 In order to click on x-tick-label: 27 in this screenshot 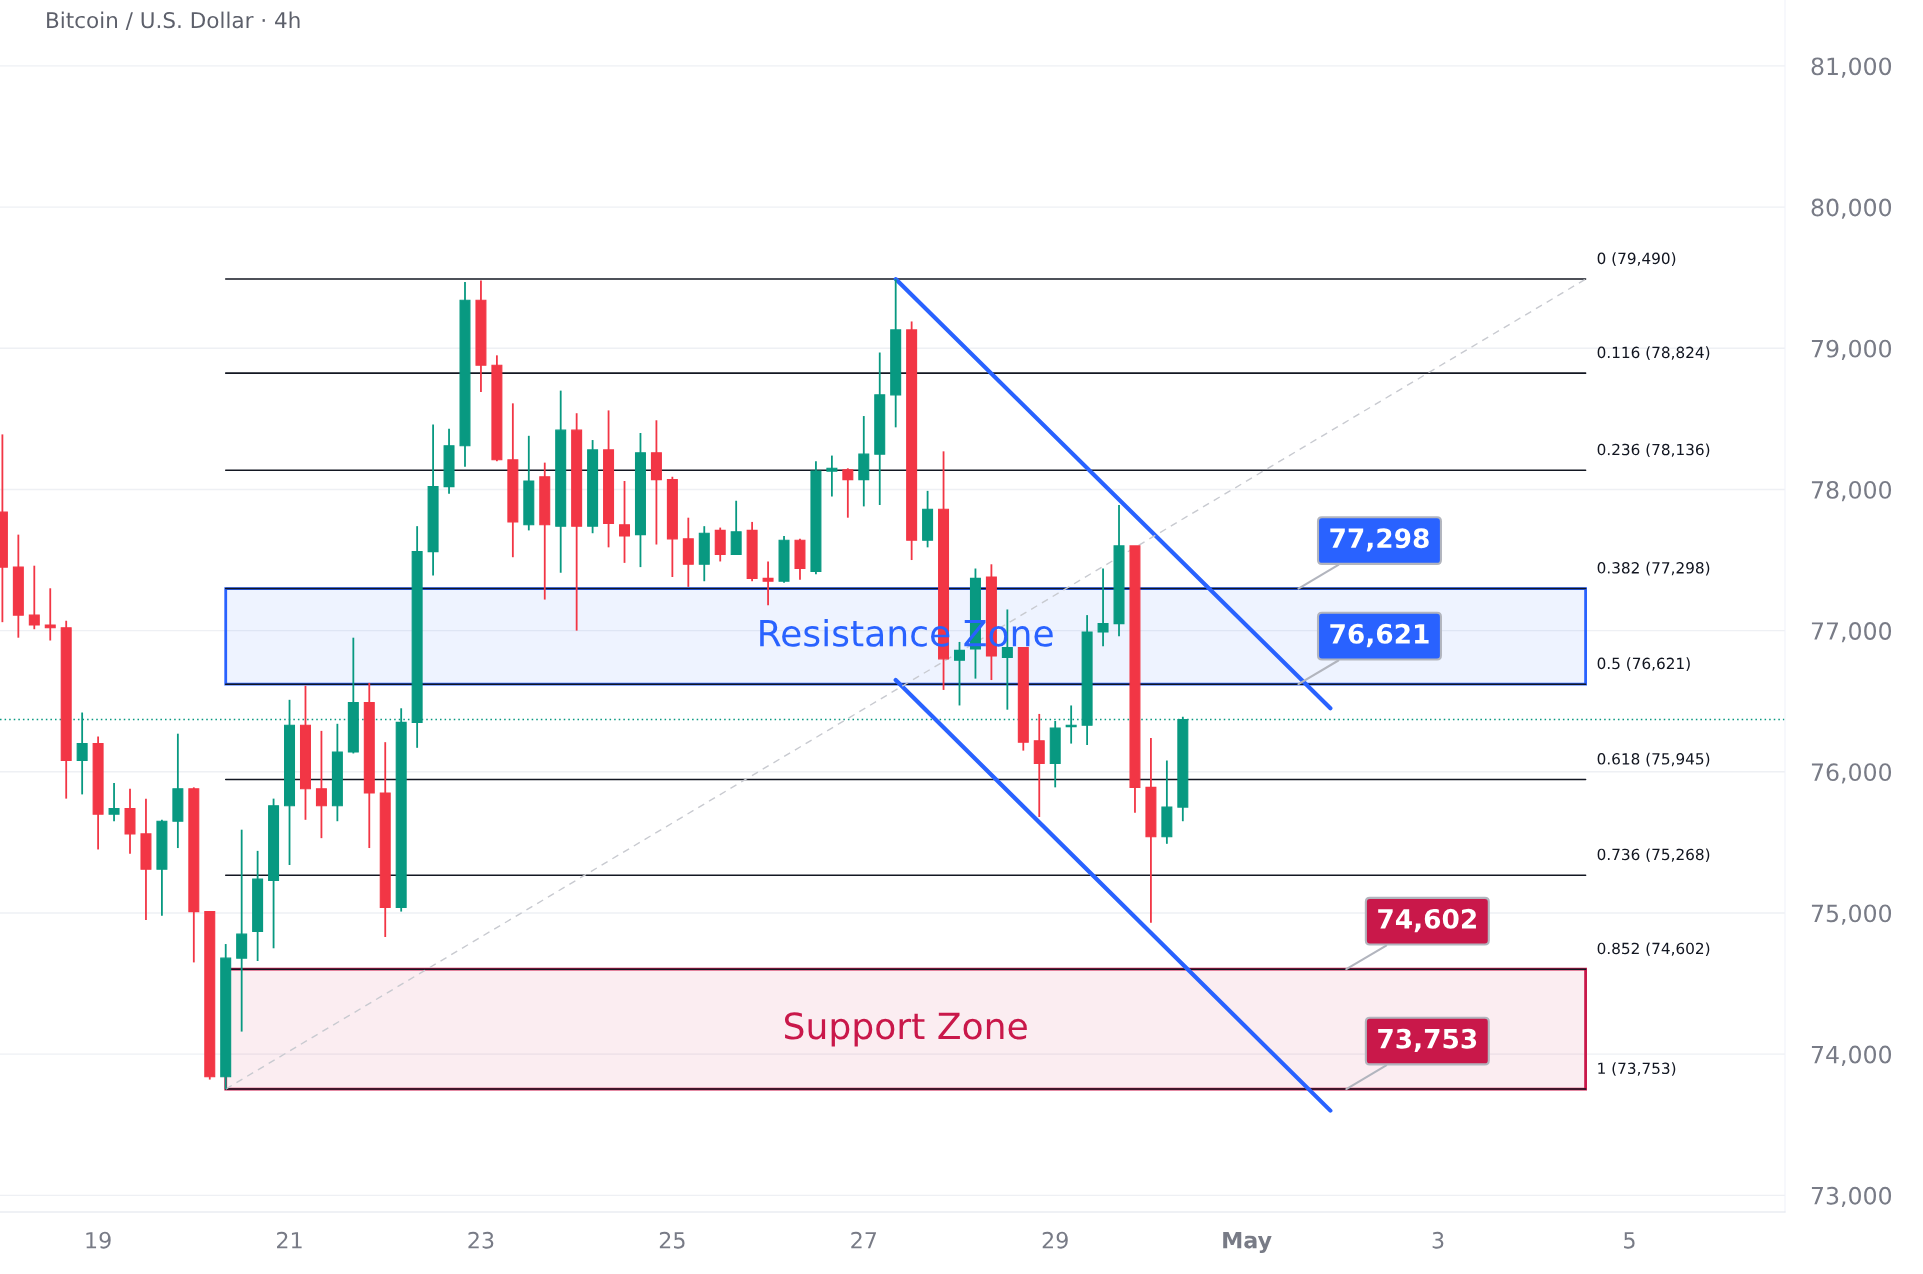, I will do `click(864, 1240)`.